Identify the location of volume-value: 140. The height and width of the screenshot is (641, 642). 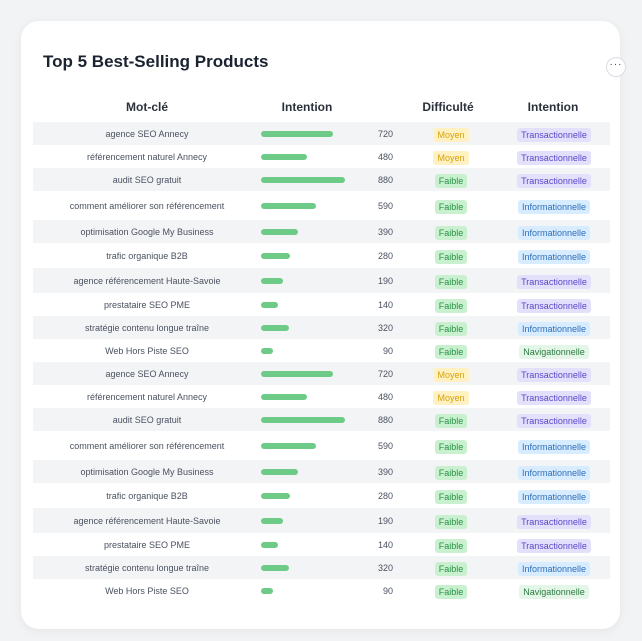
(385, 544).